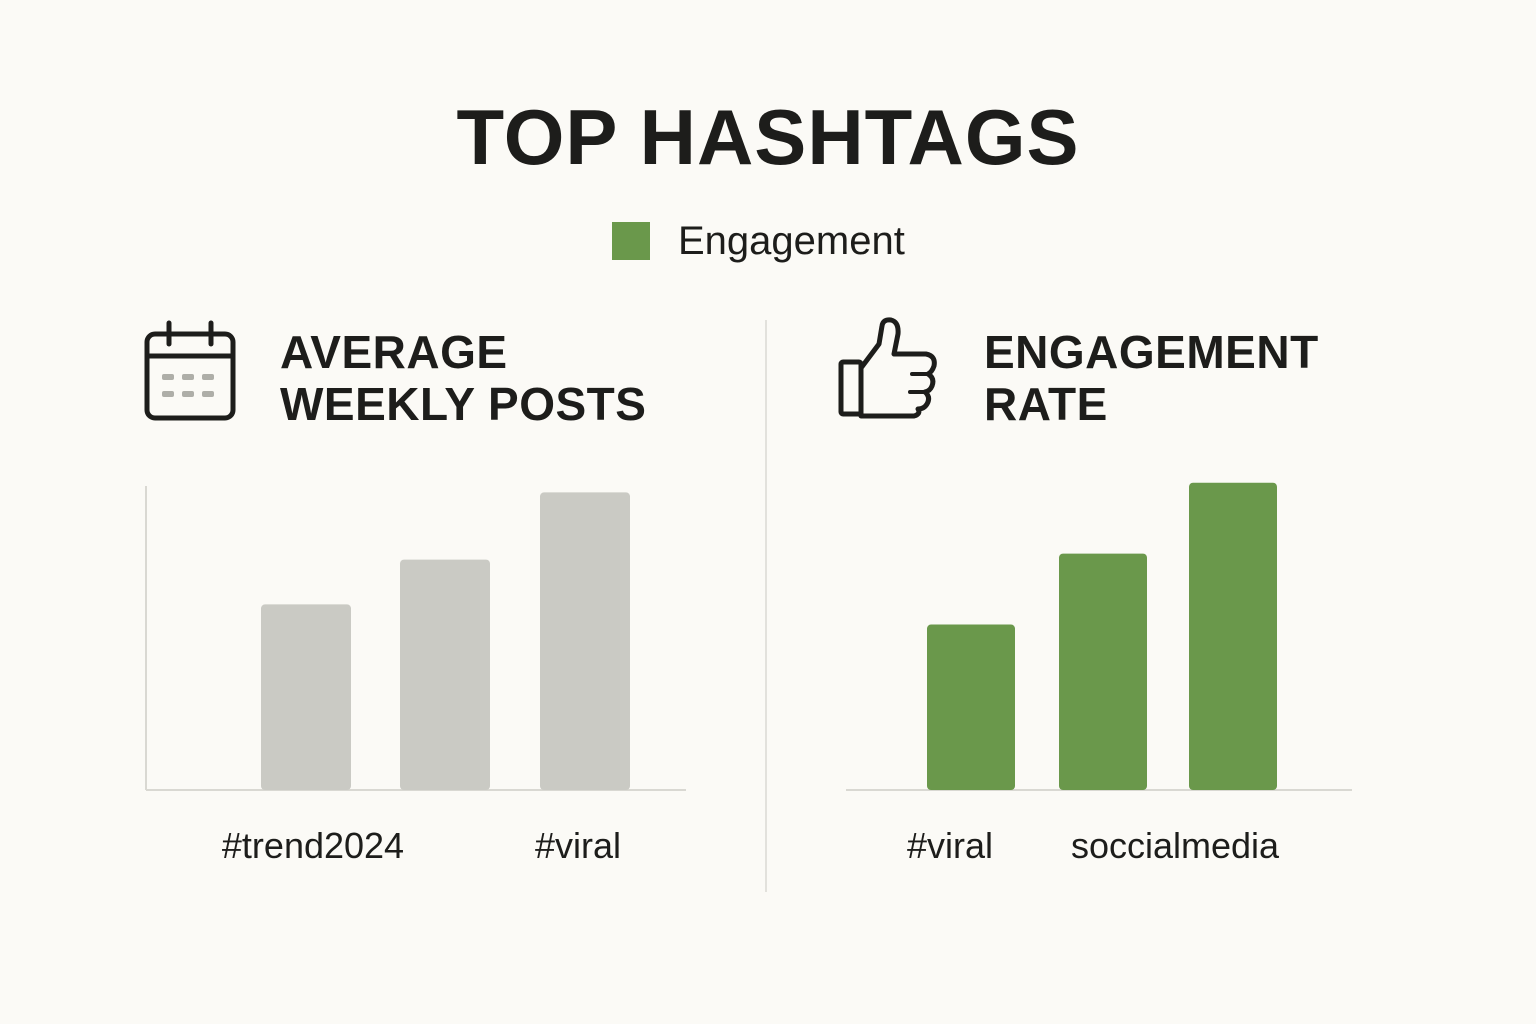 This screenshot has width=1536, height=1024. I want to click on legend: Engagement, so click(758, 241).